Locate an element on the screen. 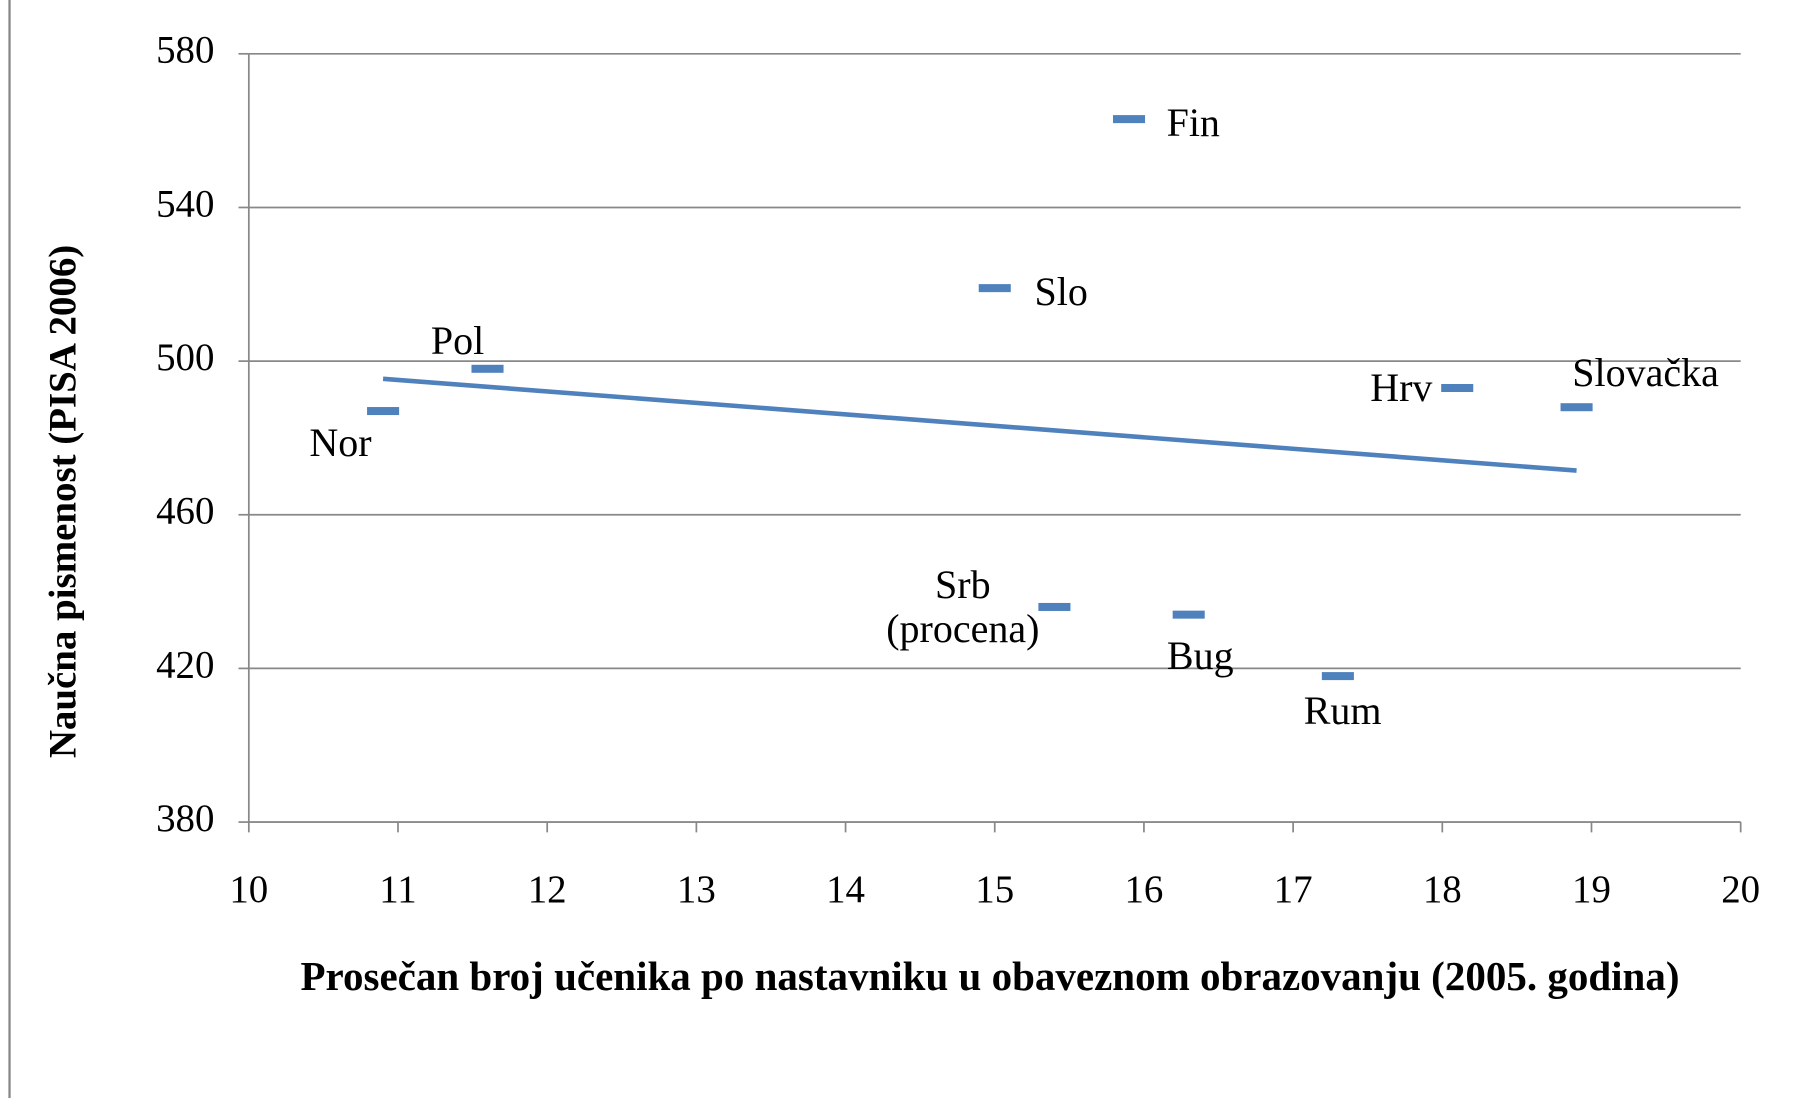 This screenshot has width=1796, height=1098. x-tick-label: 15 is located at coordinates (994, 889).